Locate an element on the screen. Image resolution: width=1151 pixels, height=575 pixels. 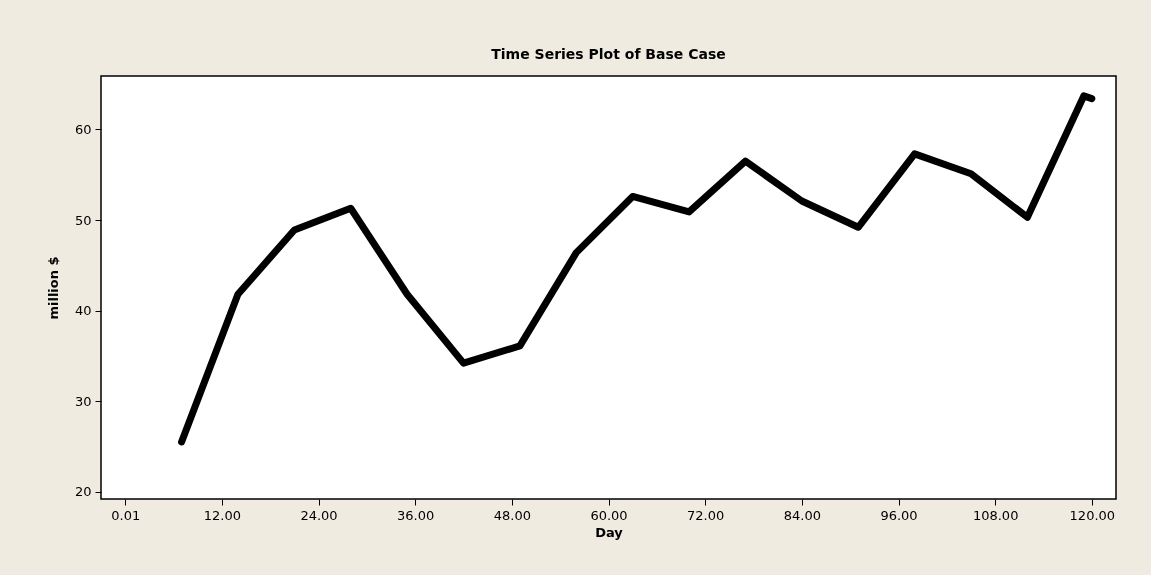
x-tick-label: 108.00 is located at coordinates (995, 515).